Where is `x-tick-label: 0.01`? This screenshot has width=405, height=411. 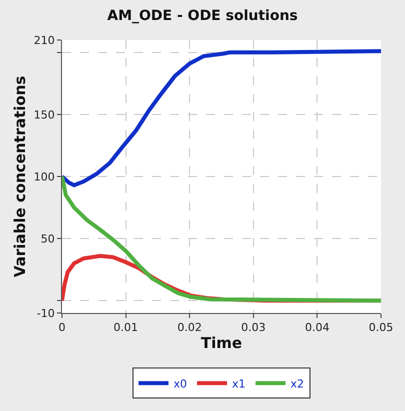 x-tick-label: 0.01 is located at coordinates (126, 327).